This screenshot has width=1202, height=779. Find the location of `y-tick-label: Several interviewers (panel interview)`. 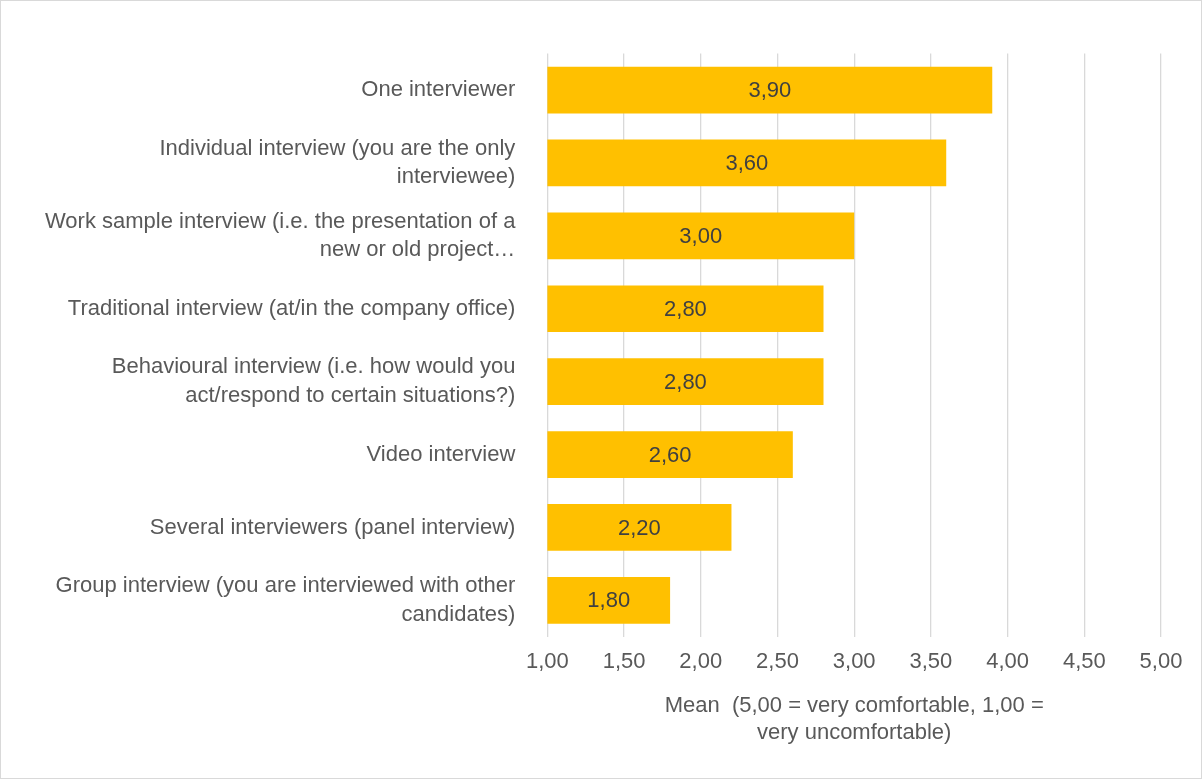

y-tick-label: Several interviewers (panel interview) is located at coordinates (332, 526).